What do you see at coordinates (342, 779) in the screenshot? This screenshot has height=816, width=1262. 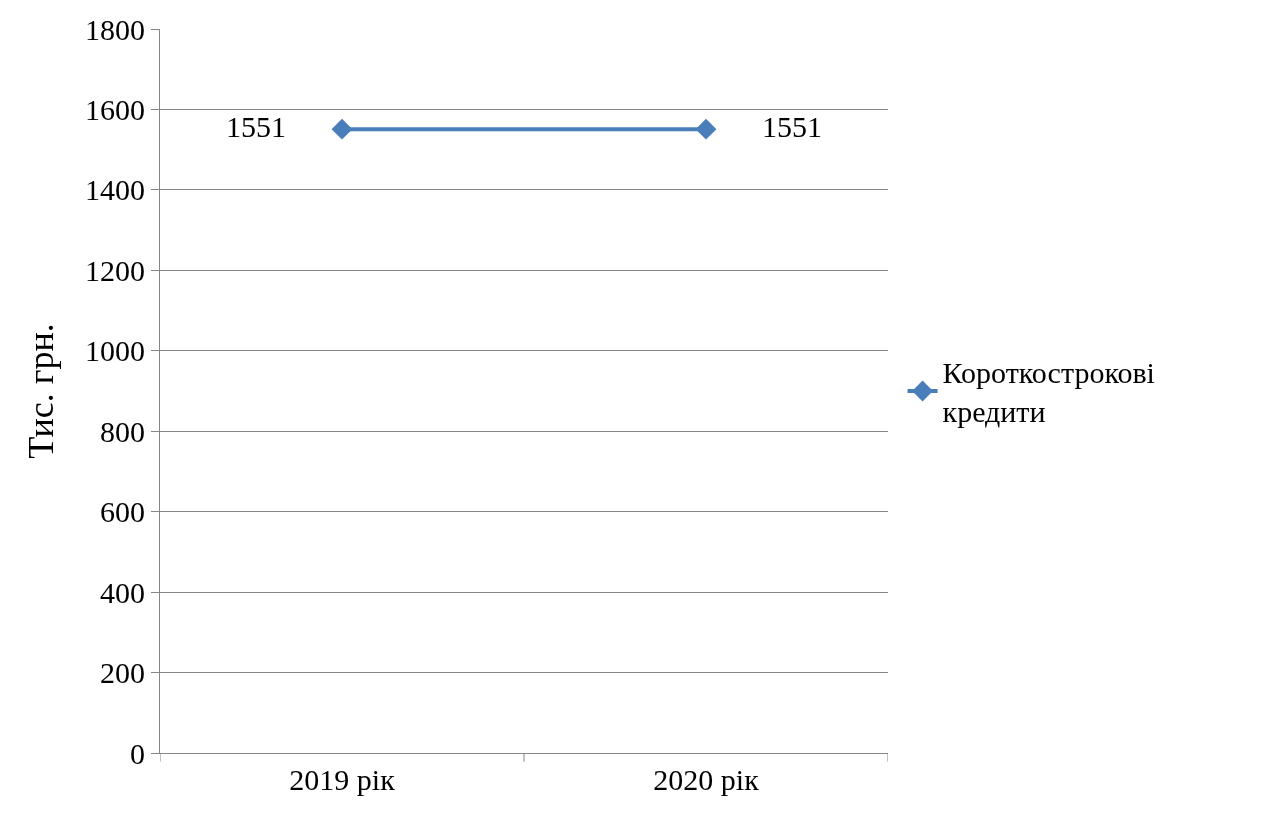 I see `x-tick-label: 2019 рік` at bounding box center [342, 779].